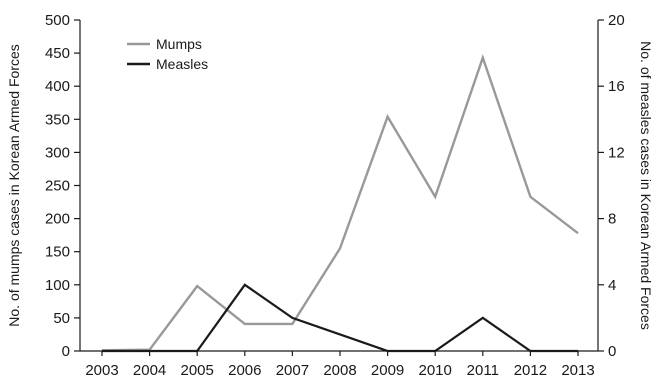 This screenshot has height=382, width=656. I want to click on left-y-ticks: 0 50 100 150 200 250 300 350 400 450 500, so click(62, 186).